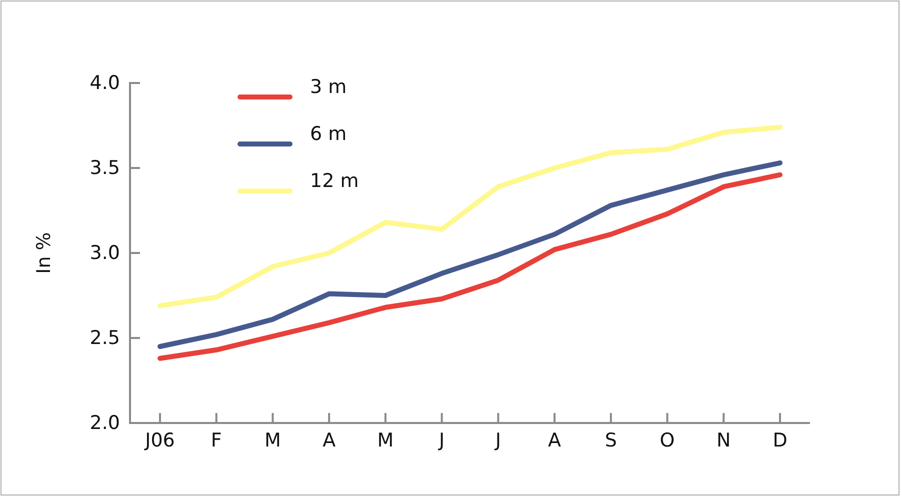 The height and width of the screenshot is (496, 902). I want to click on y-tick-label: 2.0, so click(105, 423).